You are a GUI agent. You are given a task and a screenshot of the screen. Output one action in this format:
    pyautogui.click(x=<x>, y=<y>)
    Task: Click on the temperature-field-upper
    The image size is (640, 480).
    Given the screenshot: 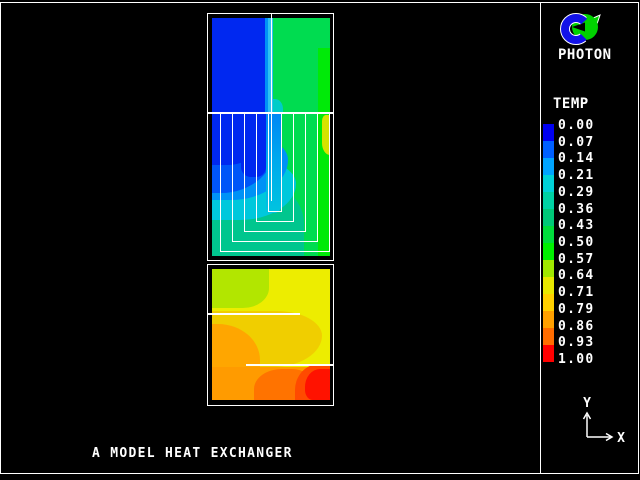 What is the action you would take?
    pyautogui.click(x=271, y=137)
    